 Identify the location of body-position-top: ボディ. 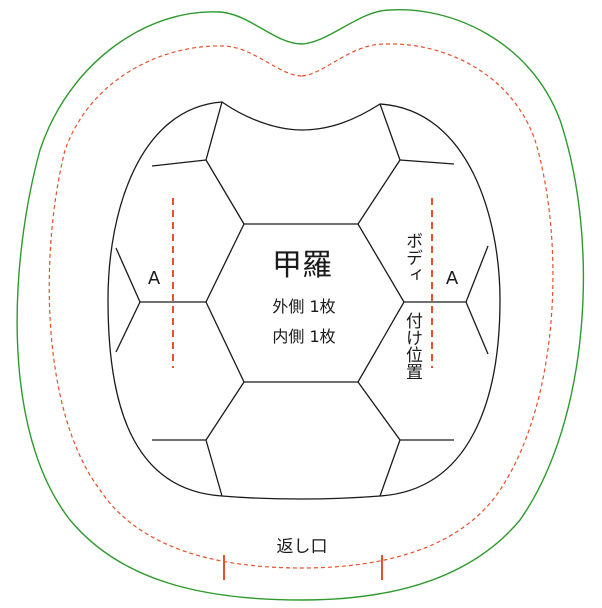
(412, 257).